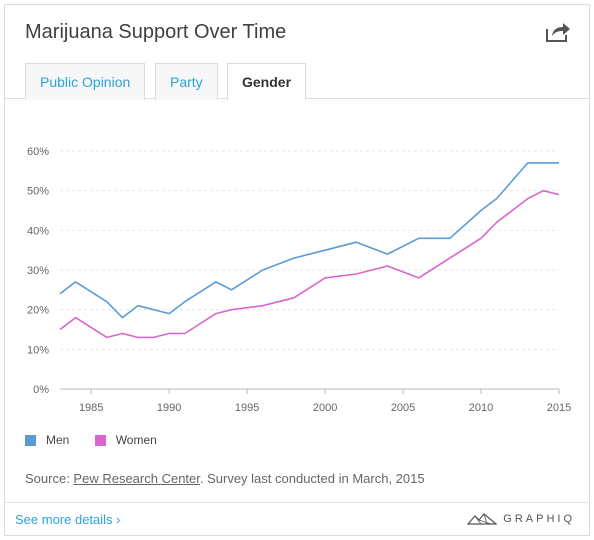 The width and height of the screenshot is (594, 540). Describe the element at coordinates (38, 350) in the screenshot. I see `y-tick-label: 10%` at that location.